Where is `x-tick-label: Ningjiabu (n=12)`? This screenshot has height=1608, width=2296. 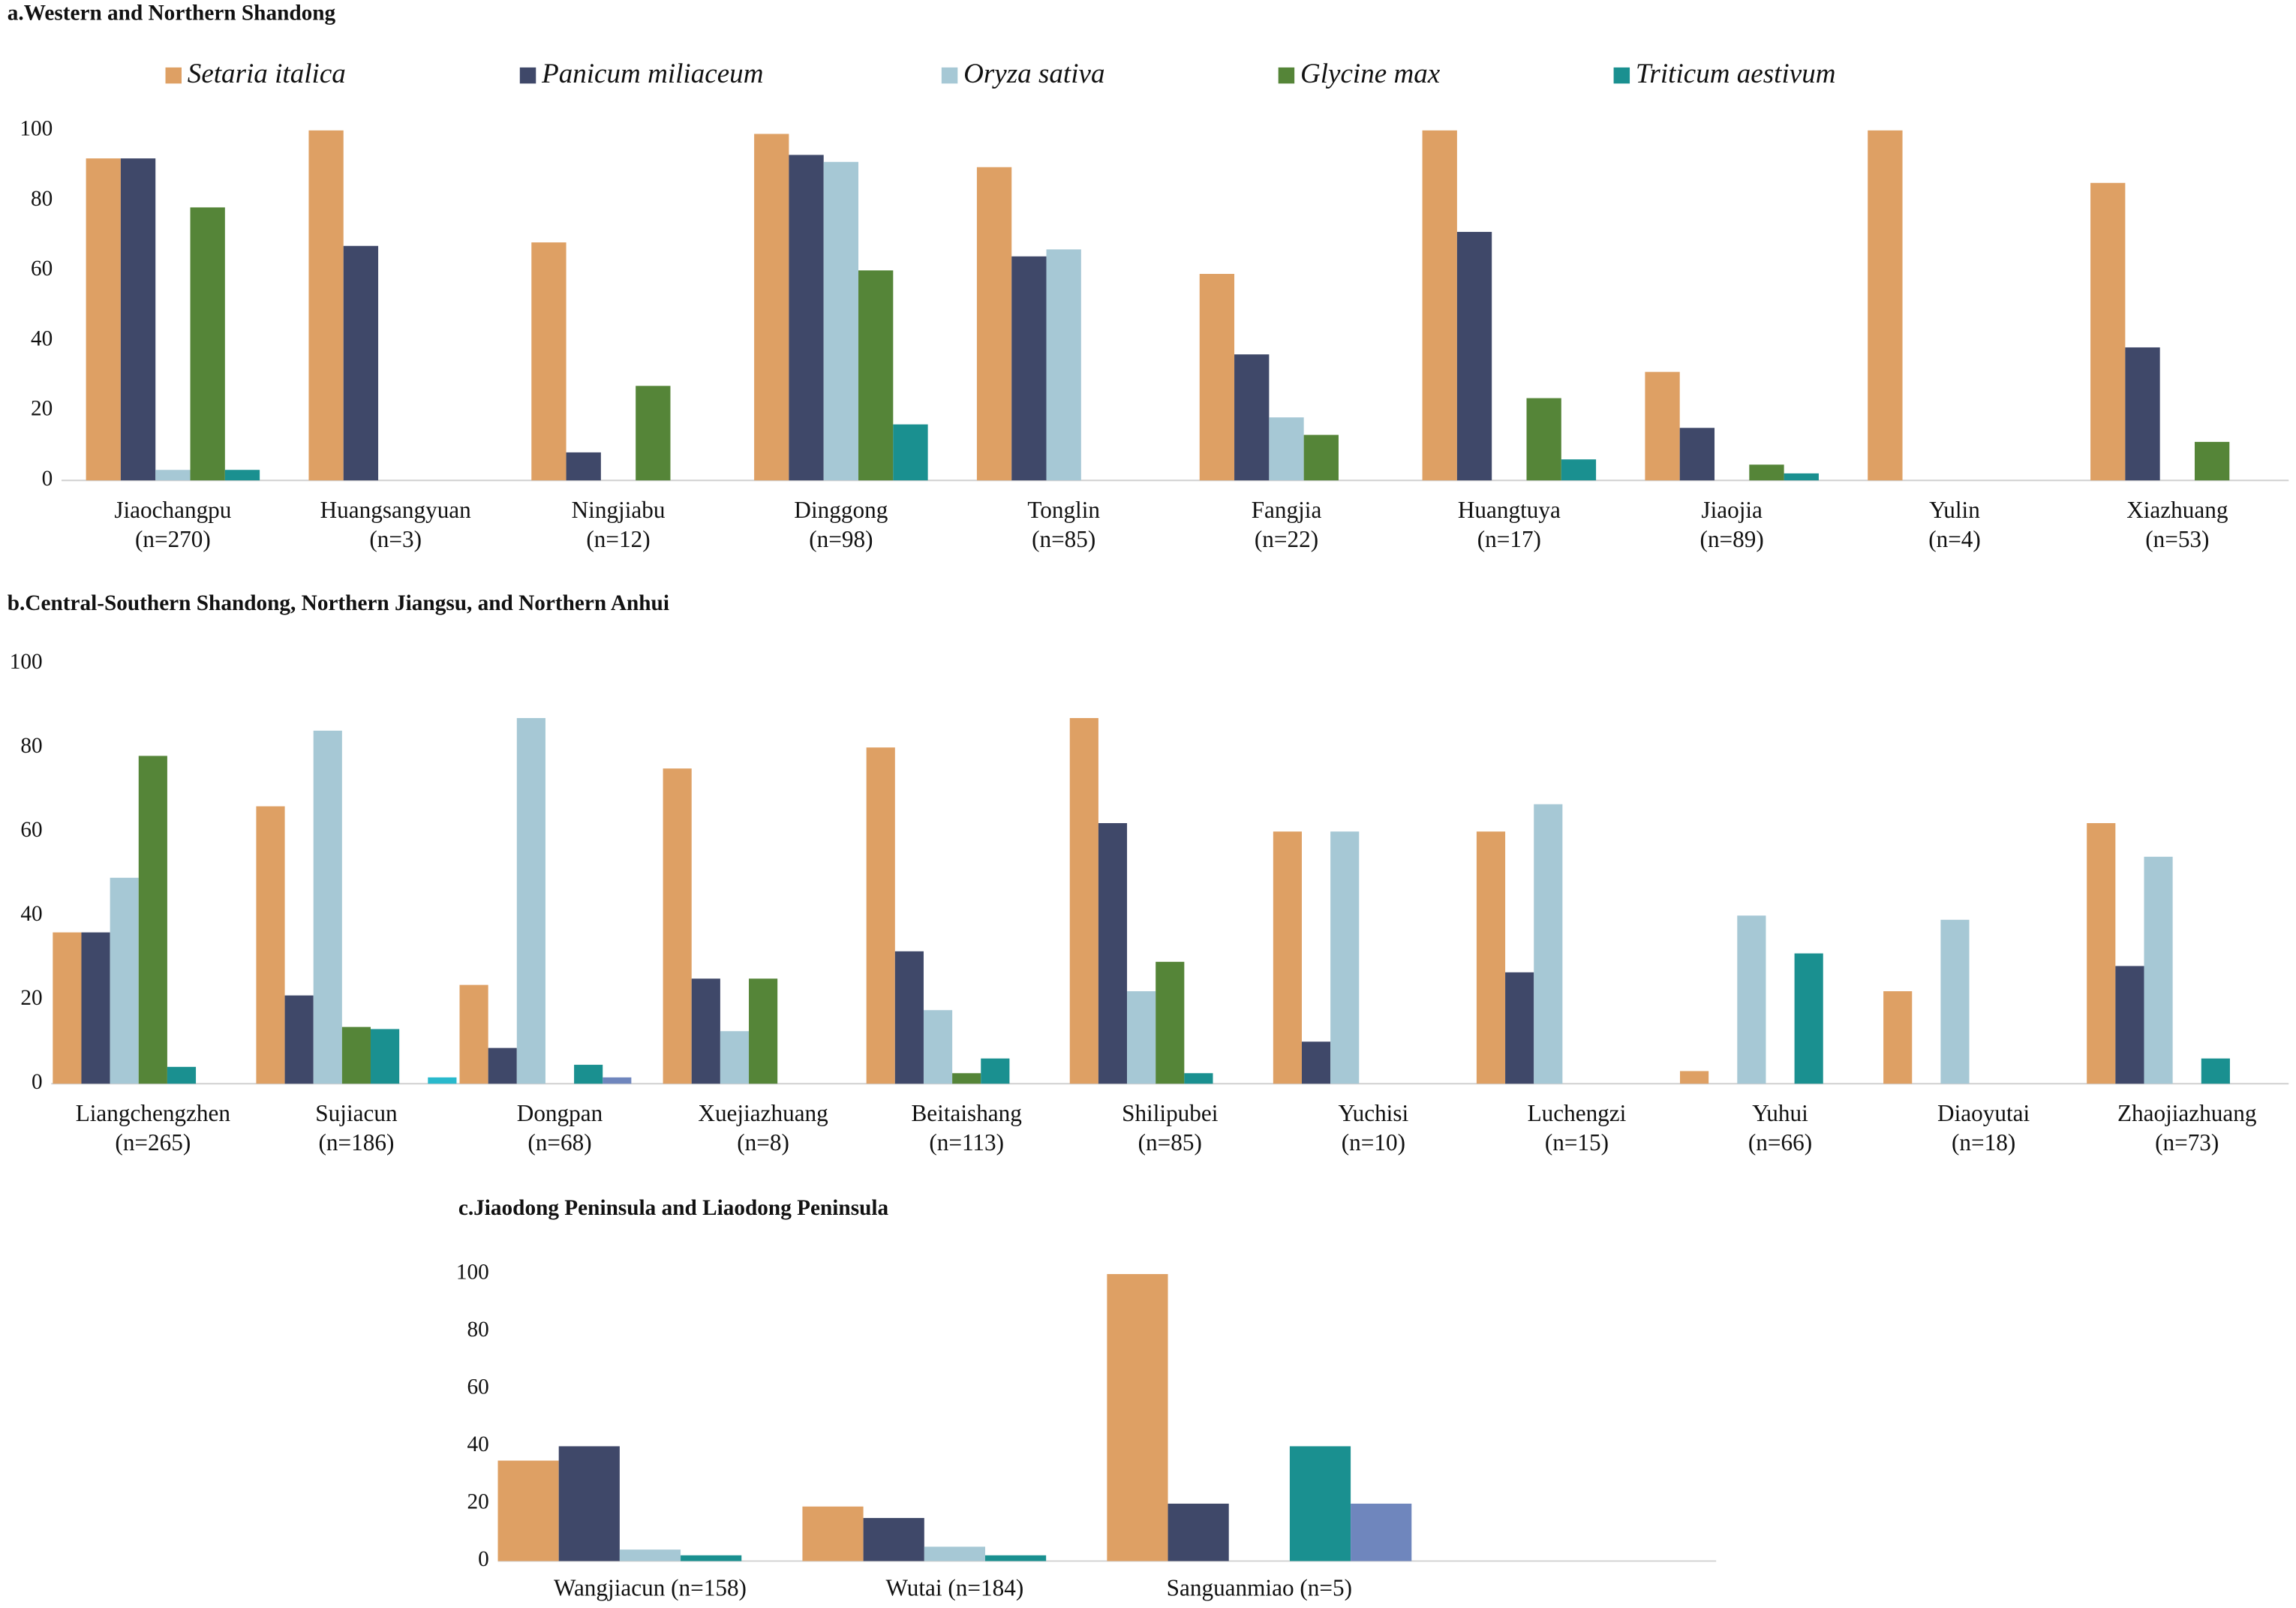 x-tick-label: Ningjiabu (n=12) is located at coordinates (619, 524).